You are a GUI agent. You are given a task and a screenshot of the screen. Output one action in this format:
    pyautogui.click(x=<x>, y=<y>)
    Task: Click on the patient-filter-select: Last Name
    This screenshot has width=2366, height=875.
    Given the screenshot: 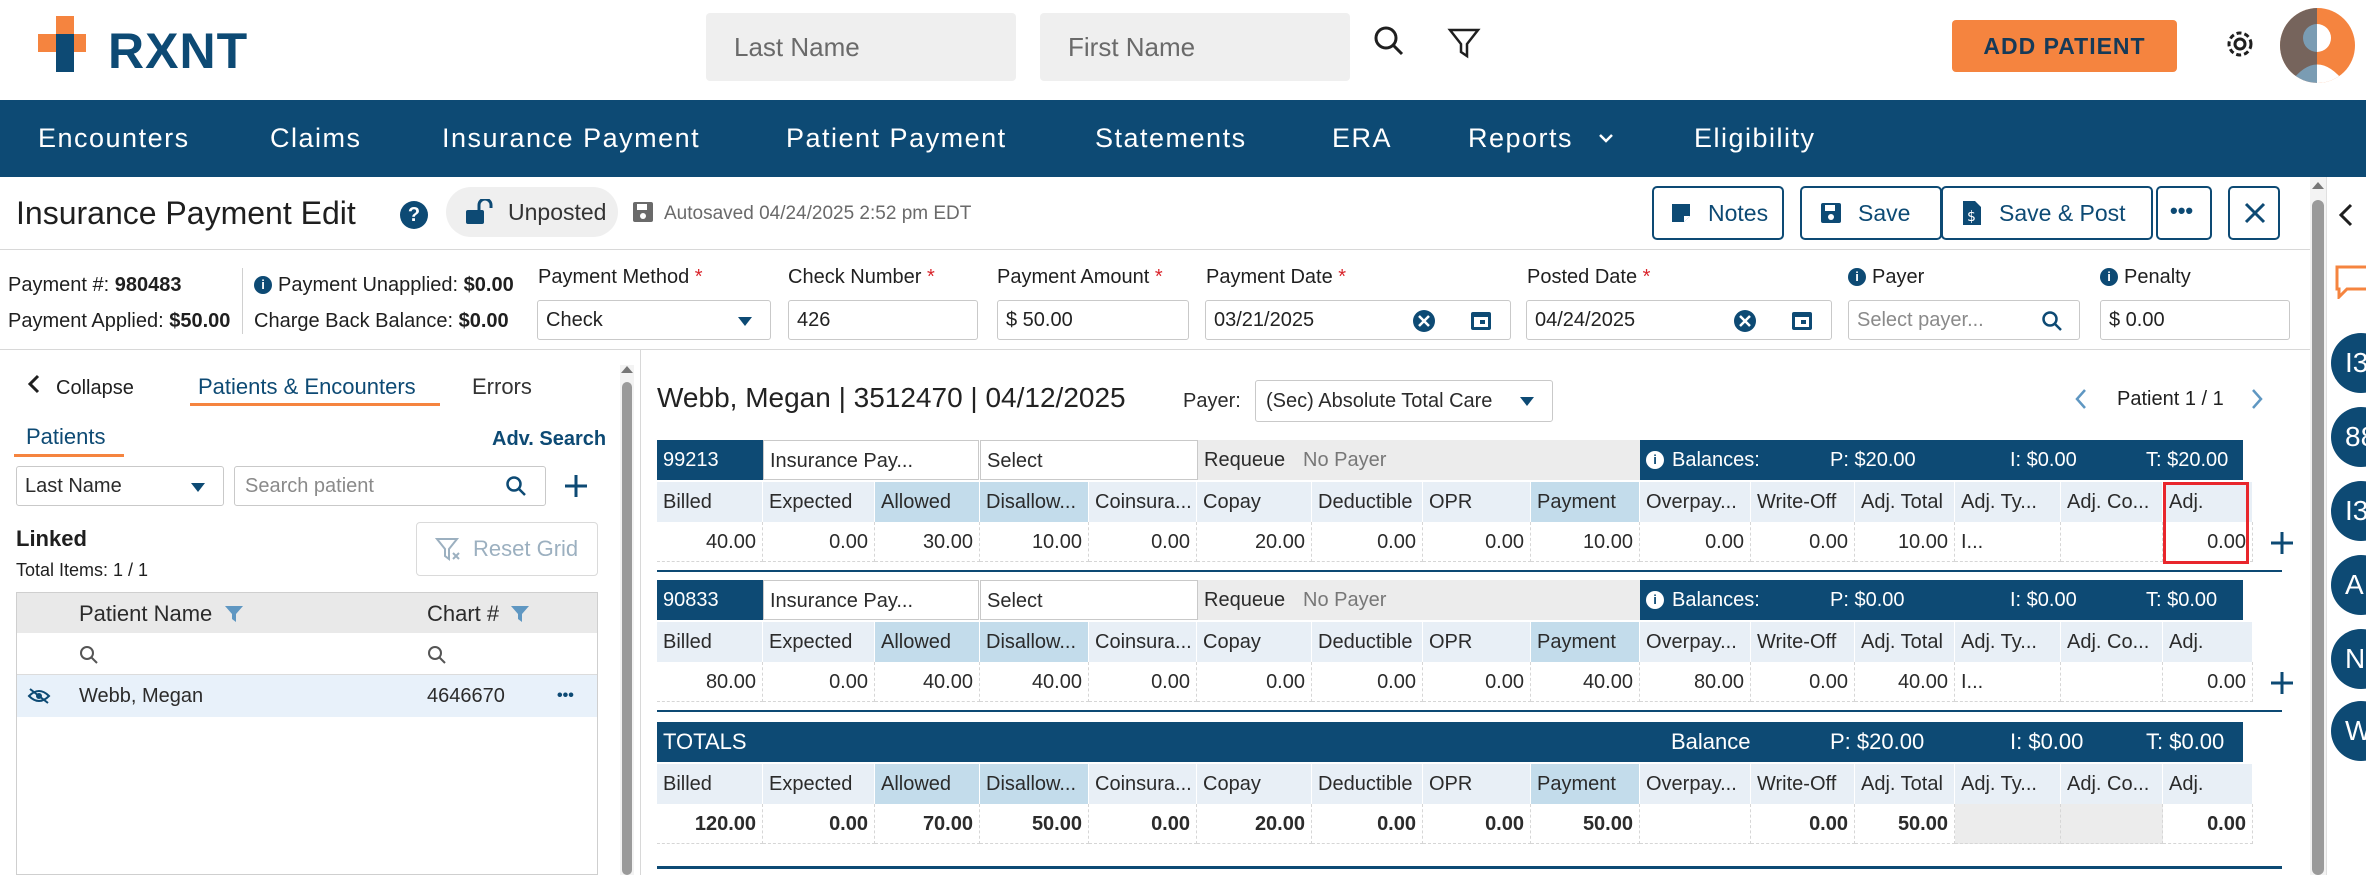 What is the action you would take?
    pyautogui.click(x=120, y=486)
    